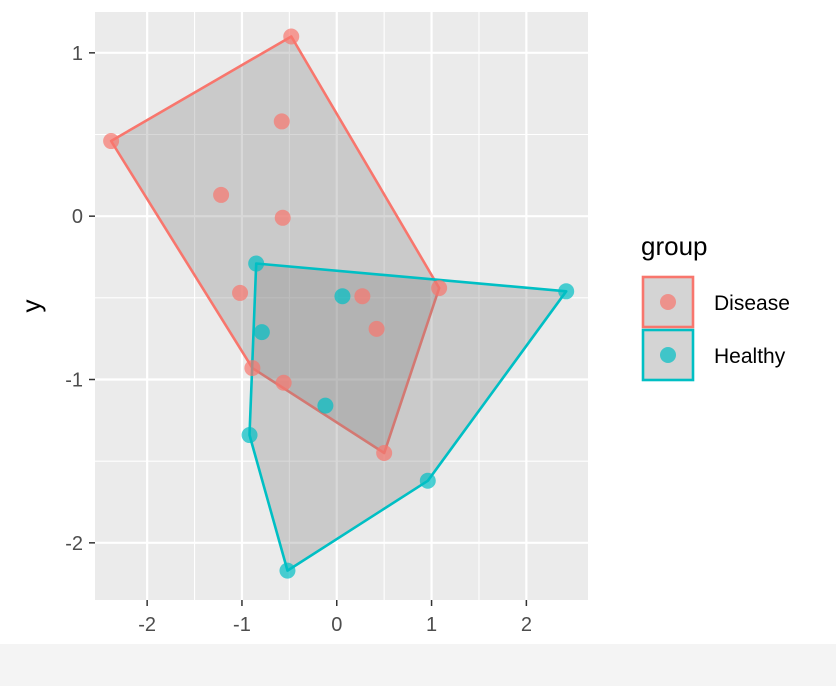  I want to click on x-tick-label: 2, so click(526, 625).